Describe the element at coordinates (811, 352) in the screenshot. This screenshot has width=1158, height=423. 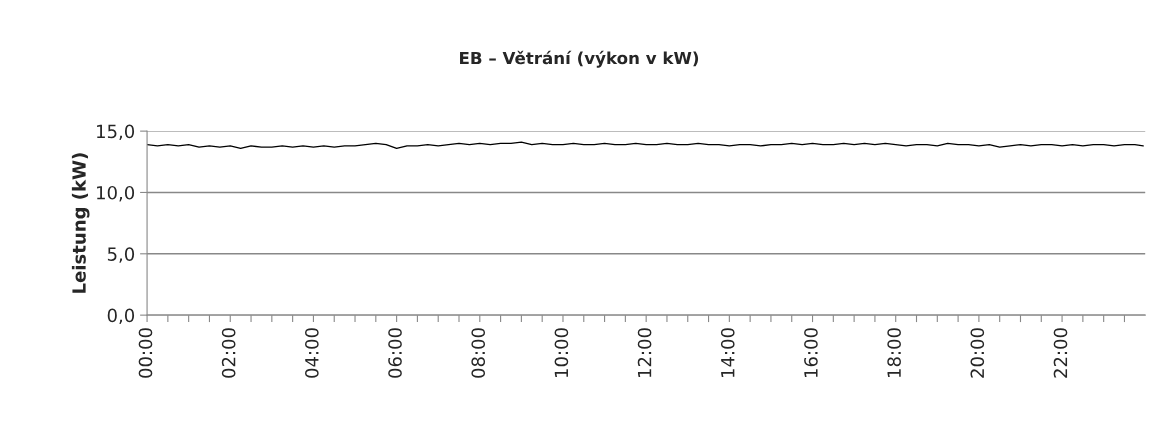
I see `x-tick-label: 16:00` at that location.